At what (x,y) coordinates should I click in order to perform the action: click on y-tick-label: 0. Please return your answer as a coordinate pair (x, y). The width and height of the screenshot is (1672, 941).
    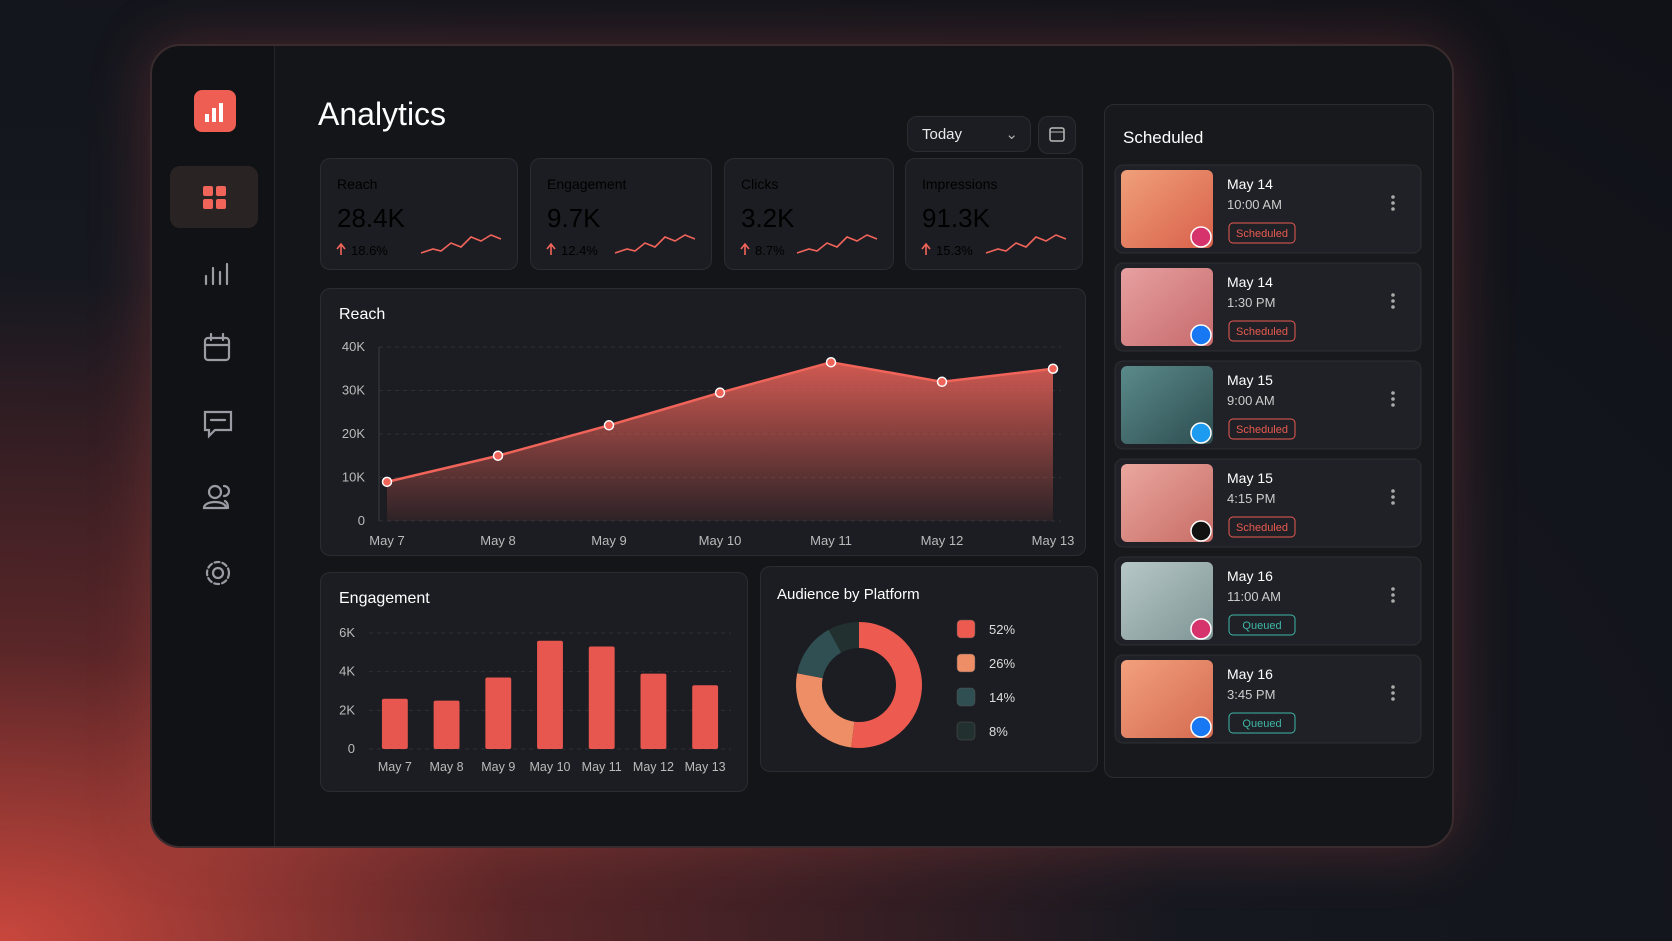
    Looking at the image, I should click on (361, 520).